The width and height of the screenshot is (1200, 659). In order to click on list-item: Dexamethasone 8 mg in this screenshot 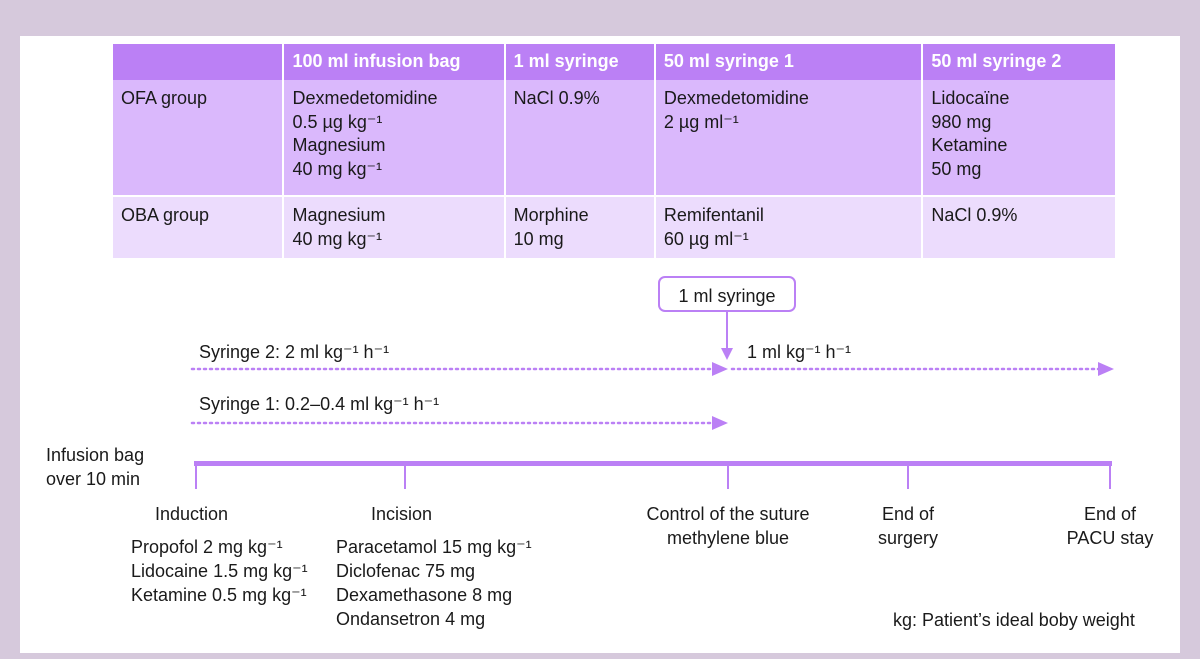, I will do `click(424, 595)`.